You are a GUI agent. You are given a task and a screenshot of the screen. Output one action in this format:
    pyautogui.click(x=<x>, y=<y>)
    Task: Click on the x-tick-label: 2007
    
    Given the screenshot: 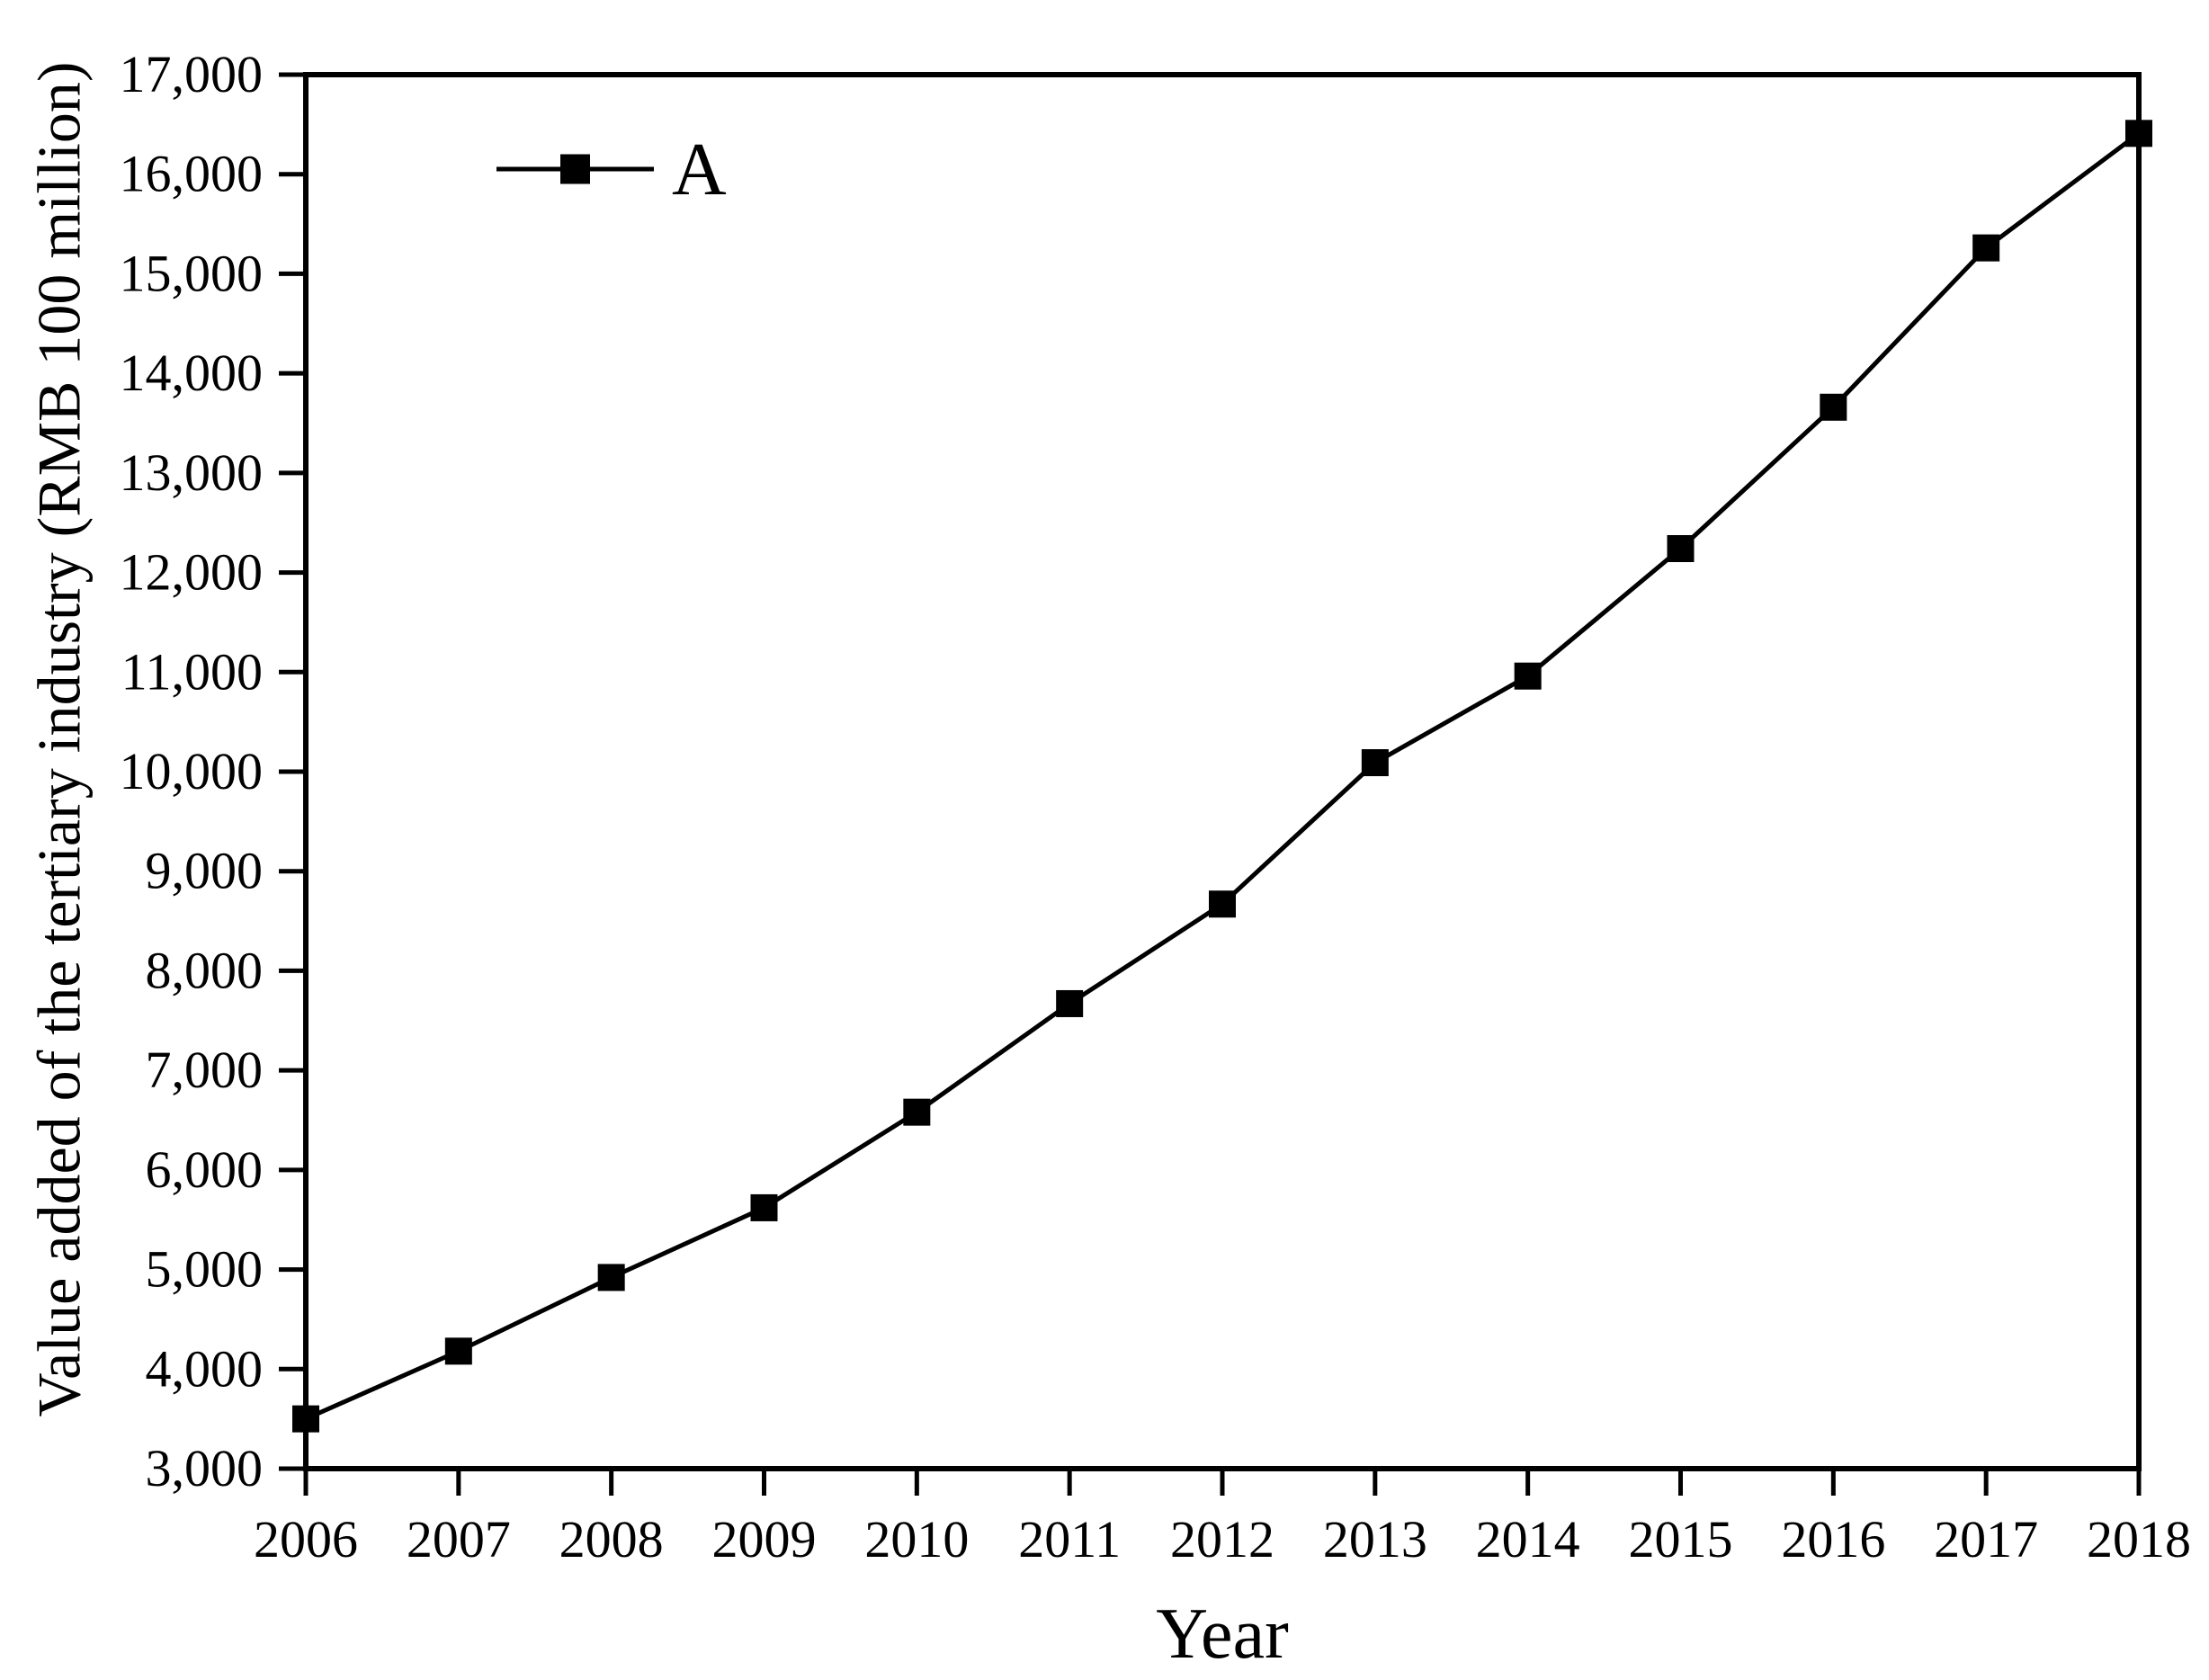 What is the action you would take?
    pyautogui.click(x=459, y=1539)
    